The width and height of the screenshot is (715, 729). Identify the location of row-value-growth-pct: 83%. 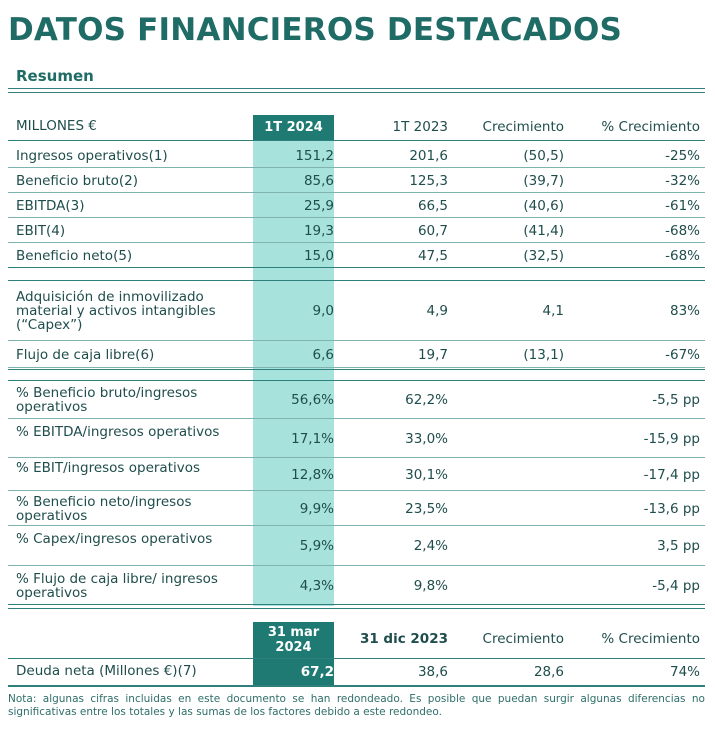
(684, 311).